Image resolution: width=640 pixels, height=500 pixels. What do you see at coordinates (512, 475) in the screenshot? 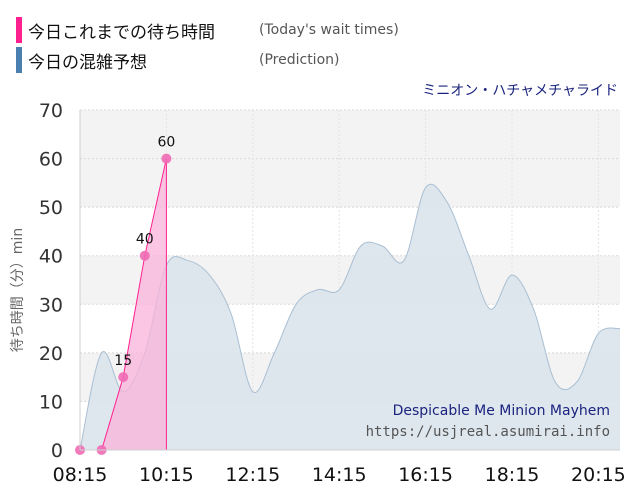
I see `x-tick-label: 18:15` at bounding box center [512, 475].